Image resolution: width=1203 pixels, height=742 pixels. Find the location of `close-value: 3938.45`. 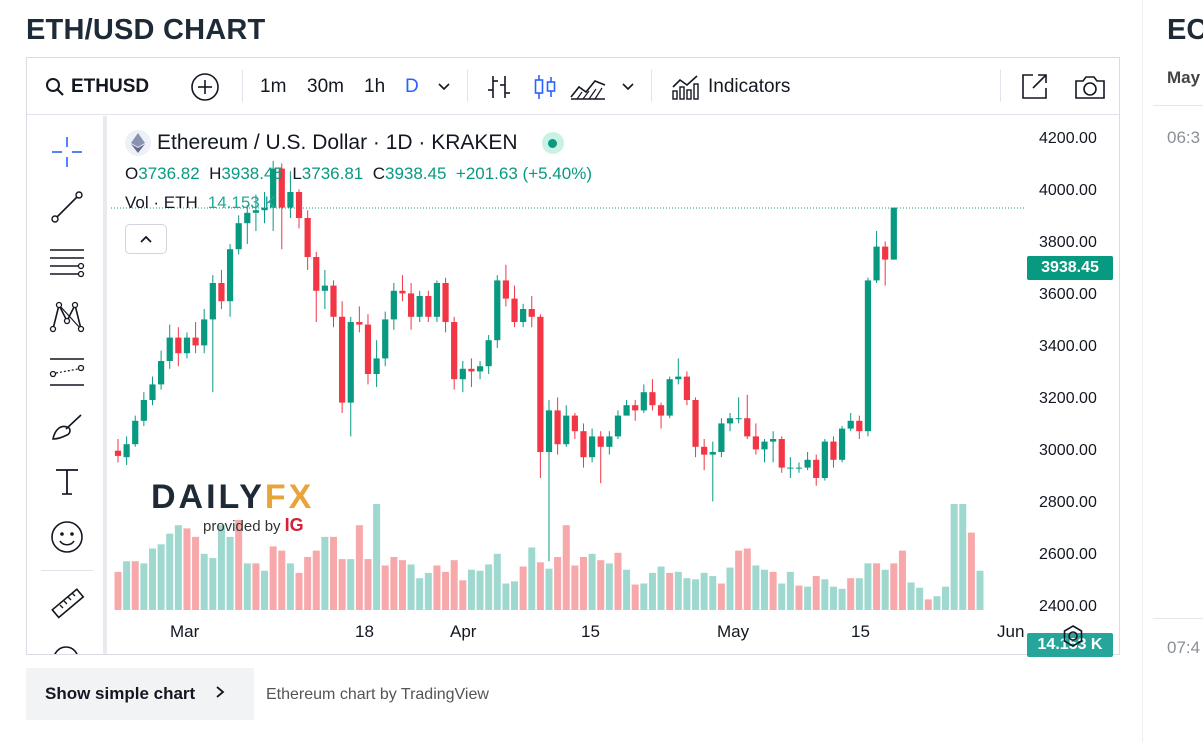

close-value: 3938.45 is located at coordinates (415, 173).